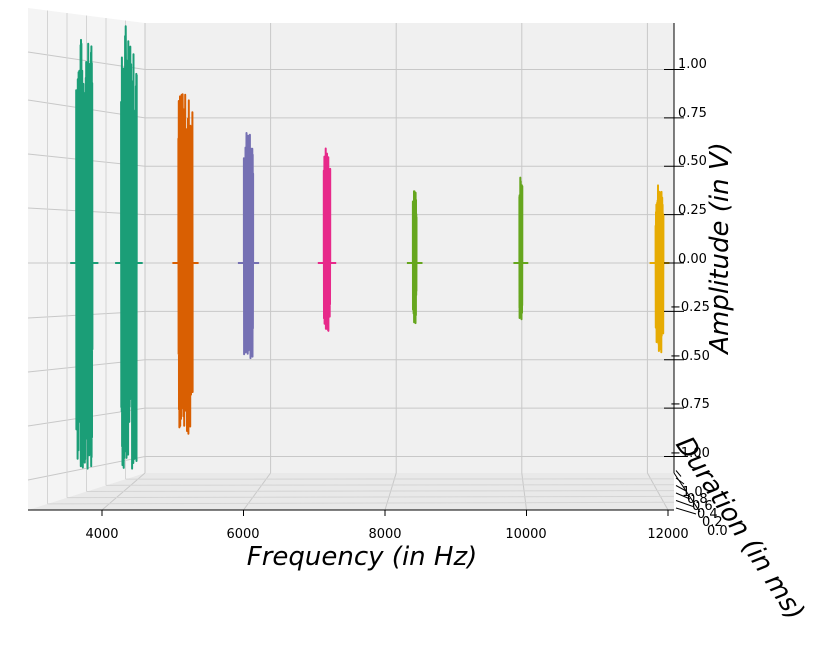 This screenshot has width=820, height=652. Describe the element at coordinates (242, 534) in the screenshot. I see `x-tick-label: 6000` at that location.